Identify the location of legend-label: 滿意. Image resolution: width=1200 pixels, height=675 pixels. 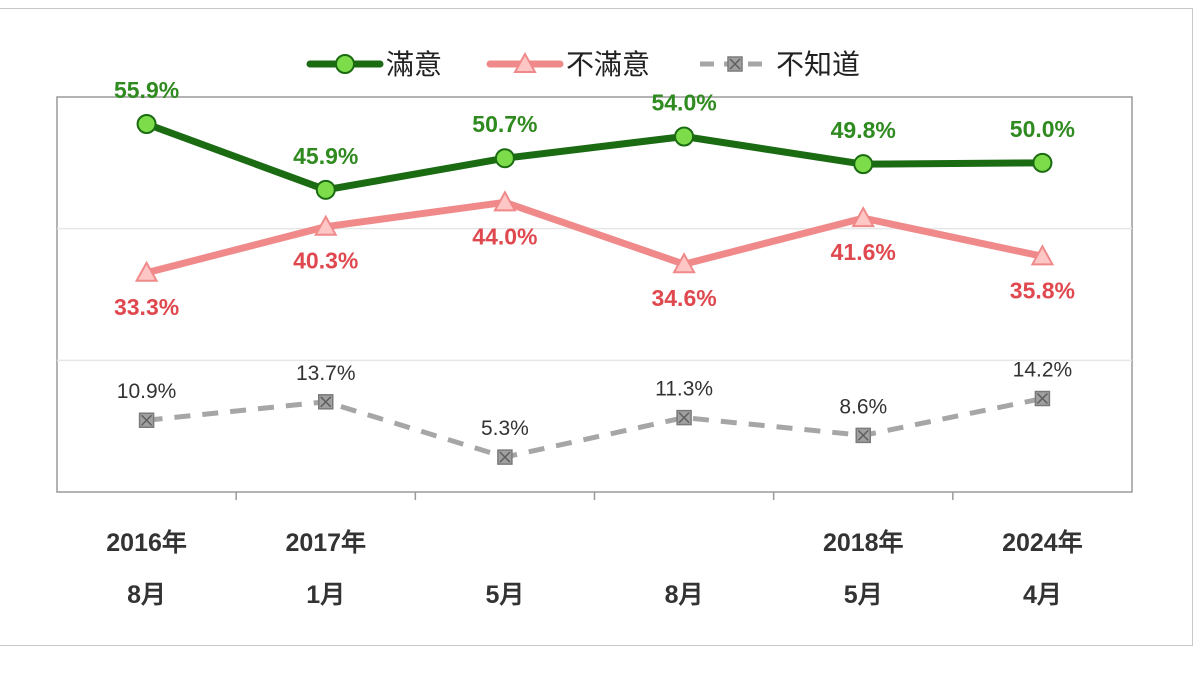
(414, 64).